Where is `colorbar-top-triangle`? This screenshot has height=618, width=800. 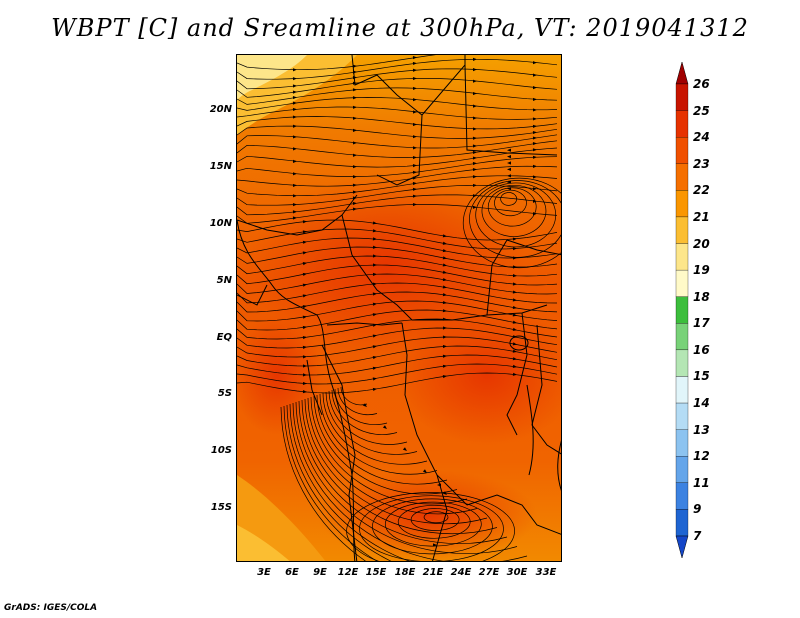 colorbar-top-triangle is located at coordinates (682, 73).